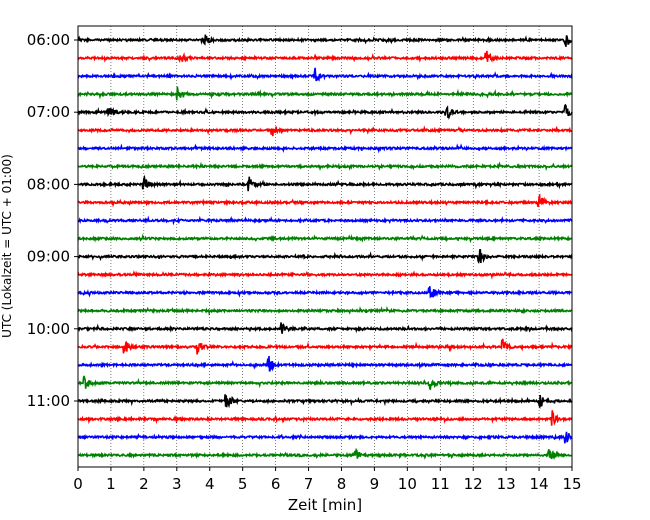  I want to click on x-tick-label: 1, so click(111, 484).